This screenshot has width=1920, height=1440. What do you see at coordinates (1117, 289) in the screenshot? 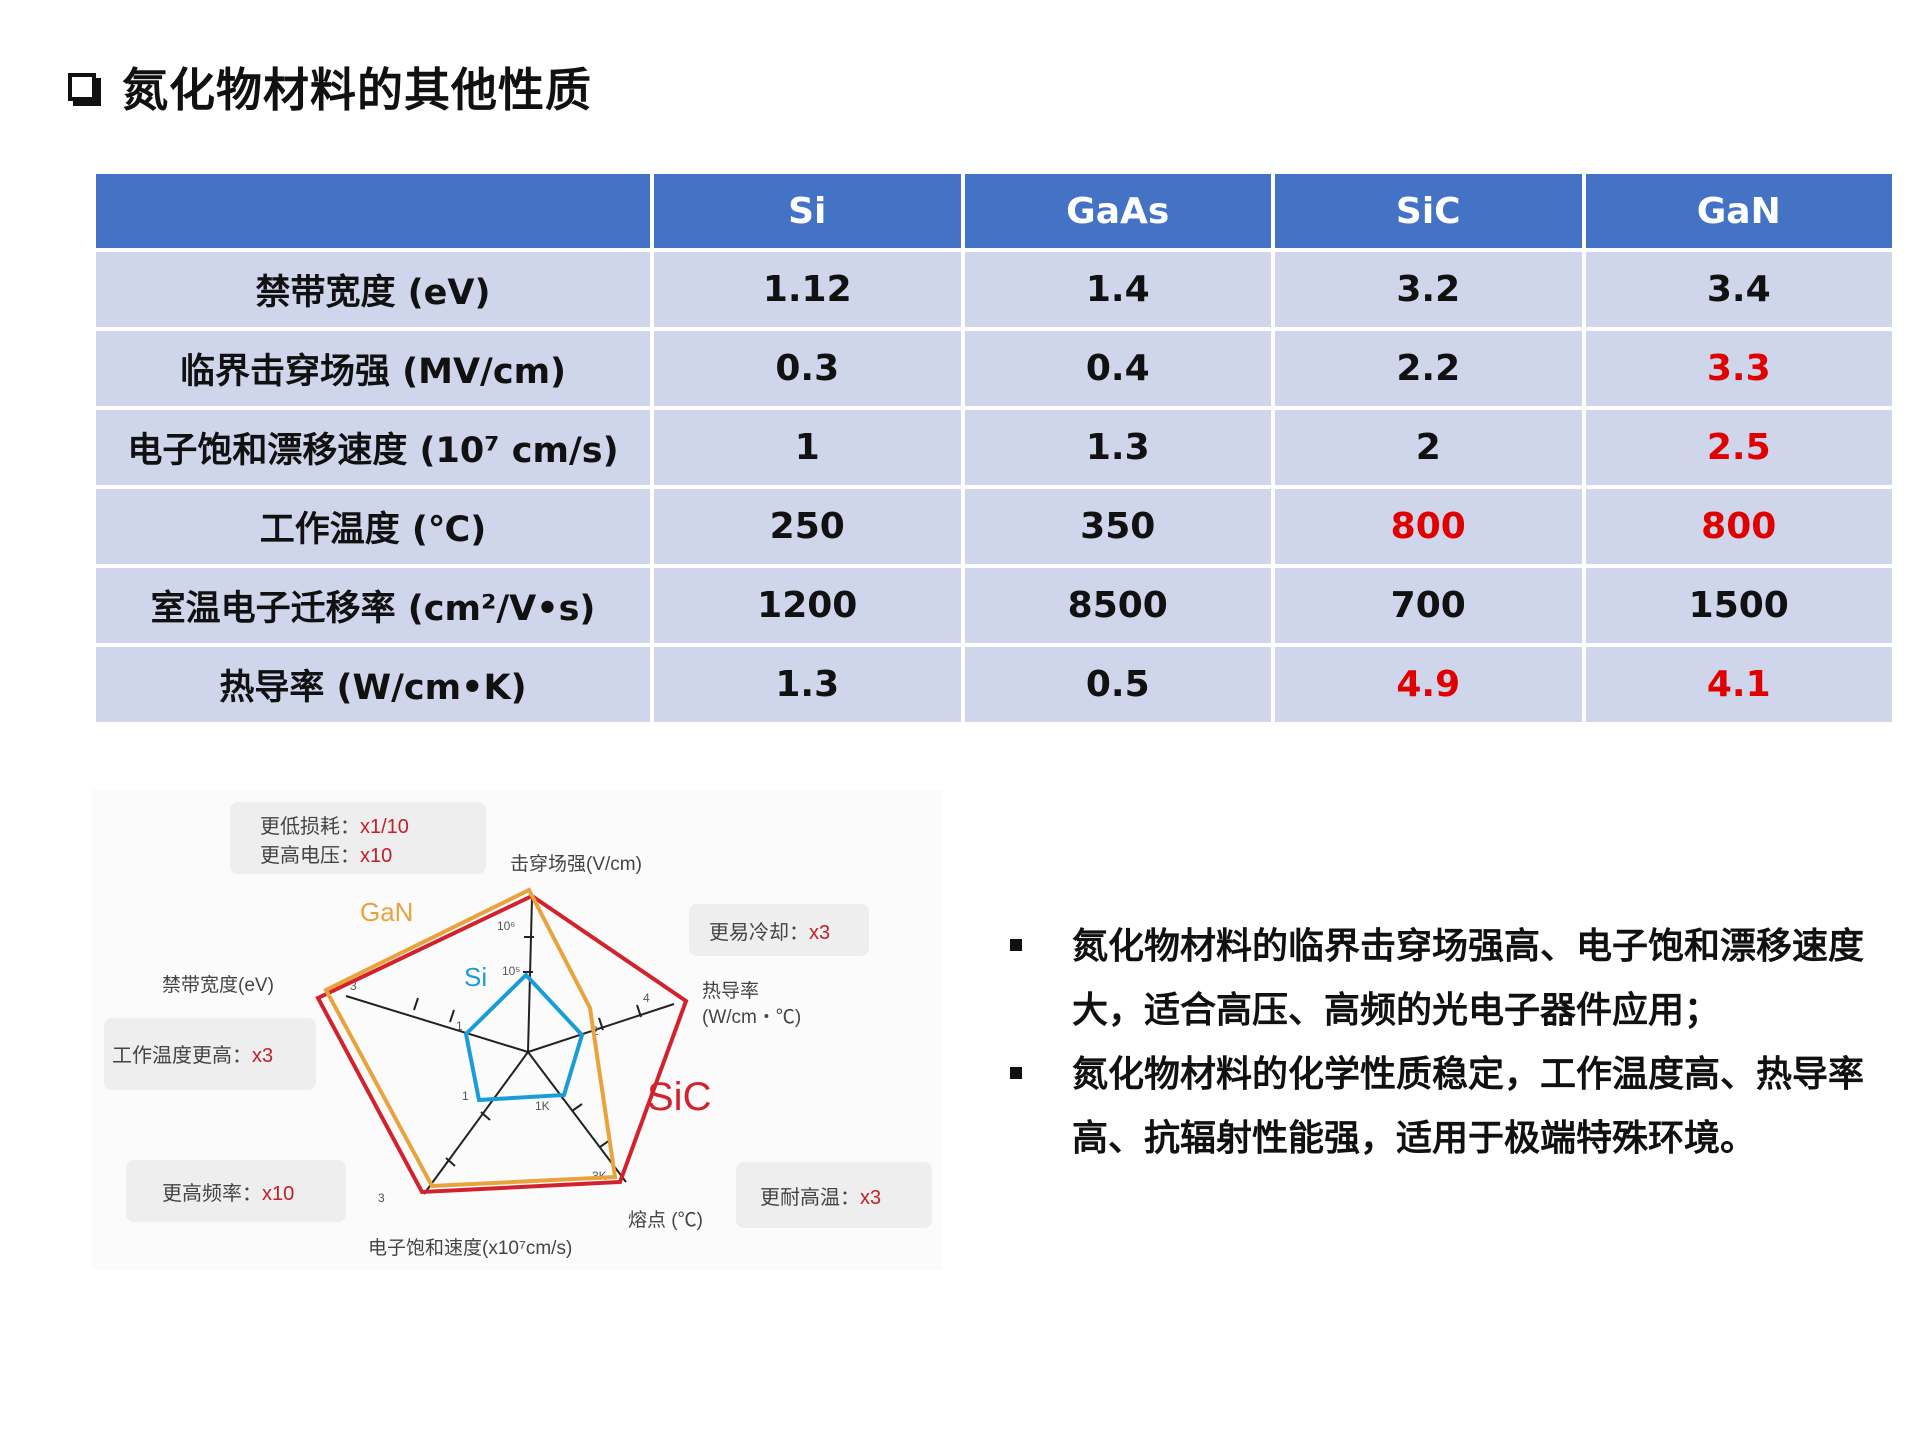
I see `table-cell: 1.4` at bounding box center [1117, 289].